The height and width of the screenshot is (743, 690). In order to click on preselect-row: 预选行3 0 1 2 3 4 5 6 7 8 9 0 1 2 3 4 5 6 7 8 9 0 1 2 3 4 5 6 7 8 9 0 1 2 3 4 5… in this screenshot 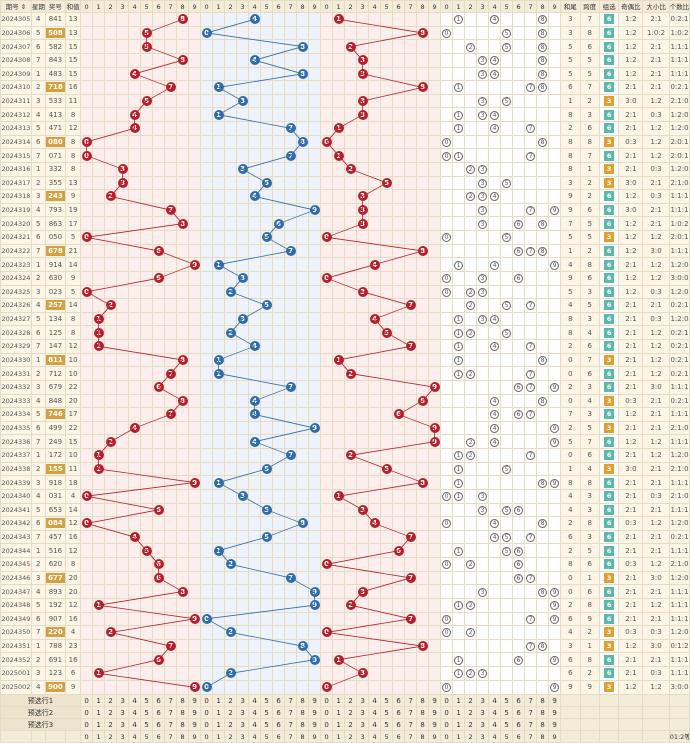, I will do `click(345, 724)`.